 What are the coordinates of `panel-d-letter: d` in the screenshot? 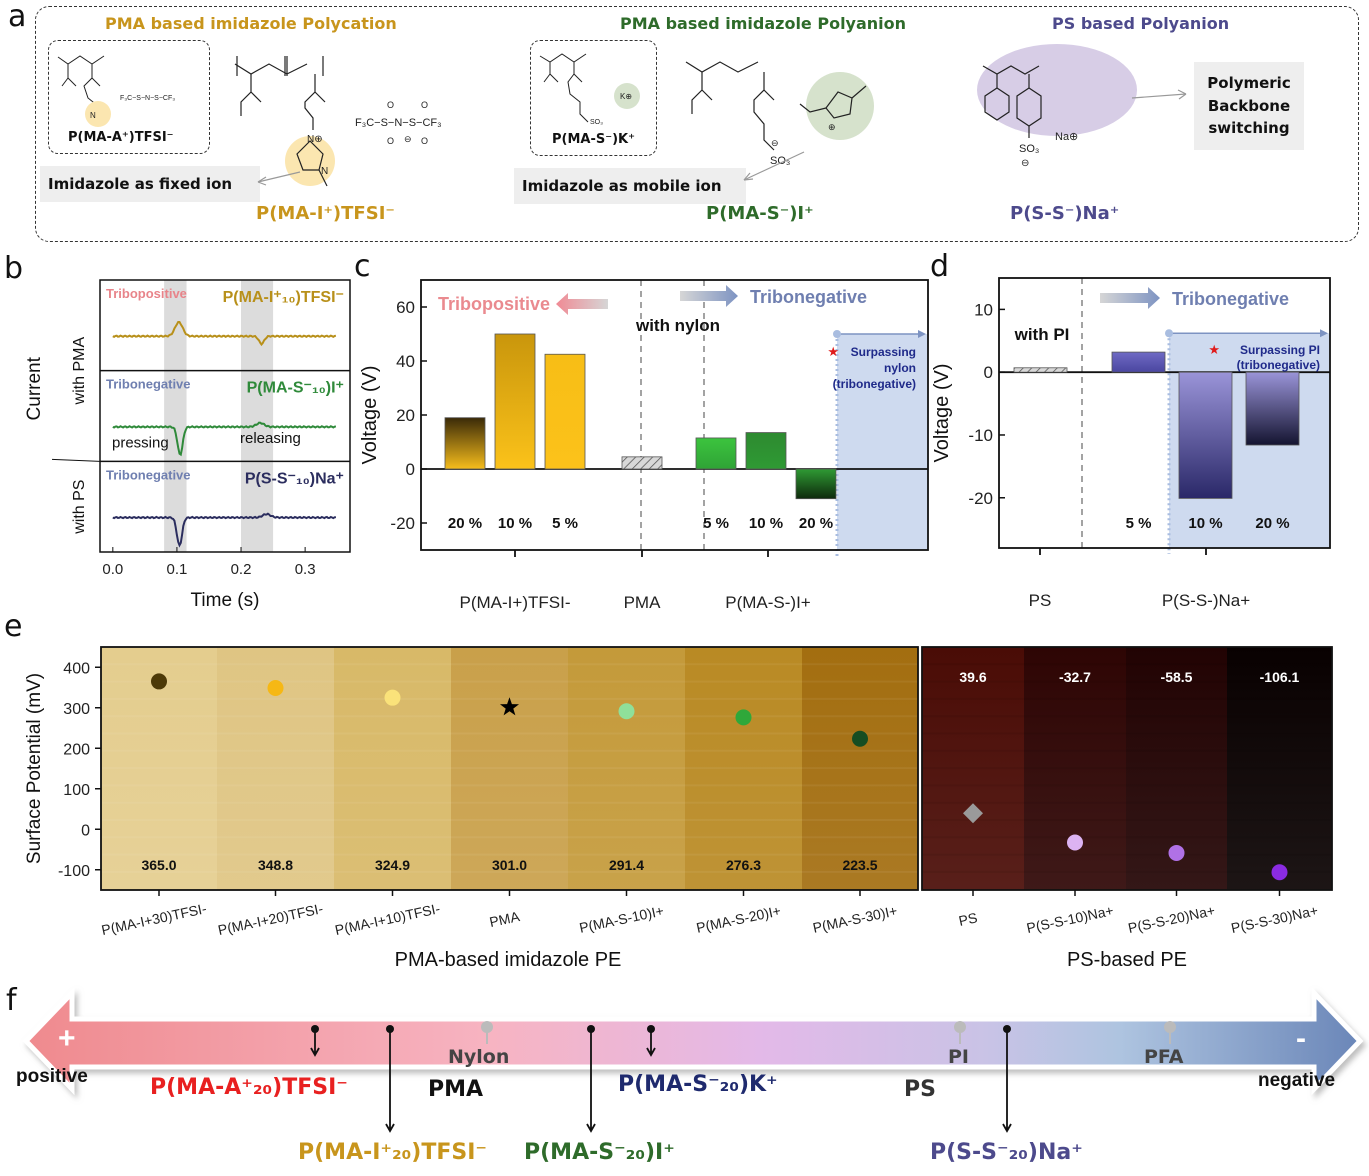 It's located at (940, 266).